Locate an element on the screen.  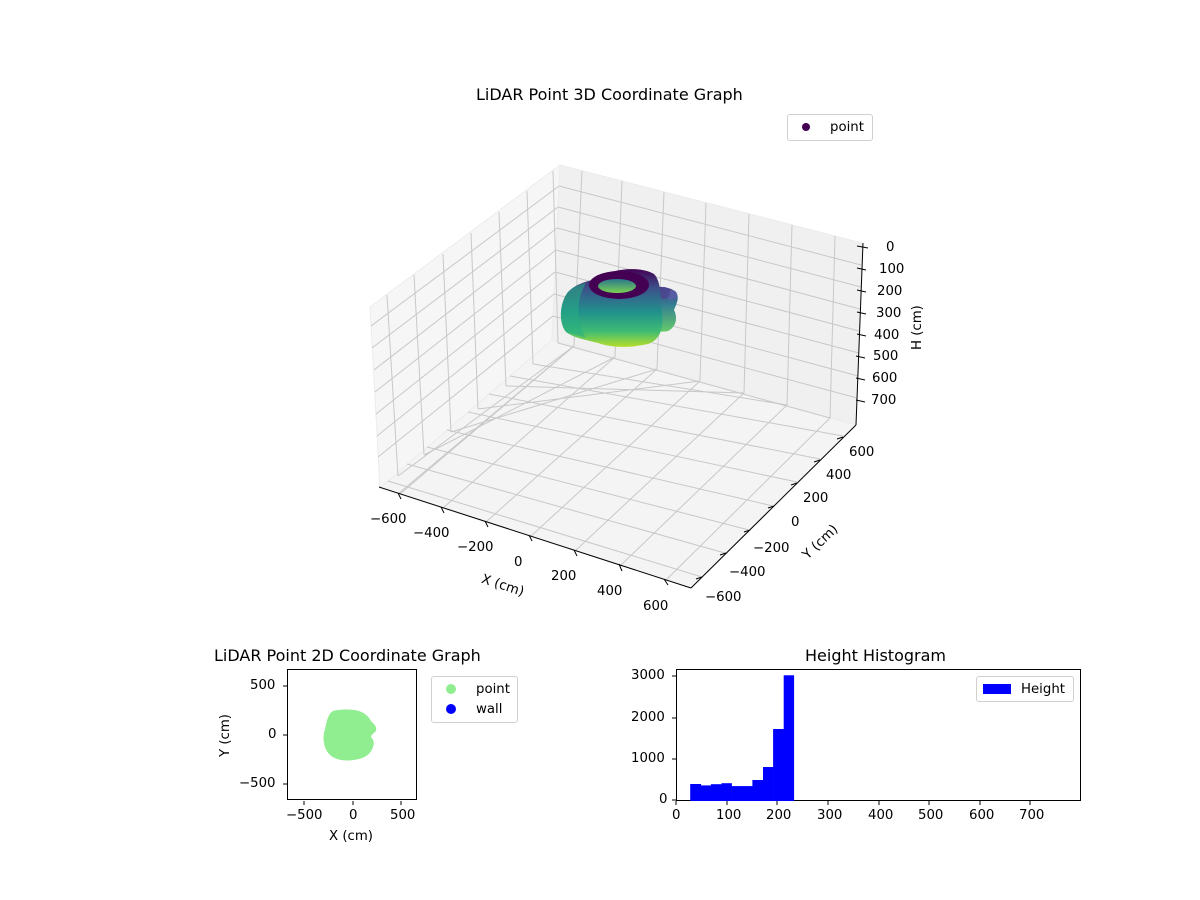
legend-2d: point wall is located at coordinates (474, 699).